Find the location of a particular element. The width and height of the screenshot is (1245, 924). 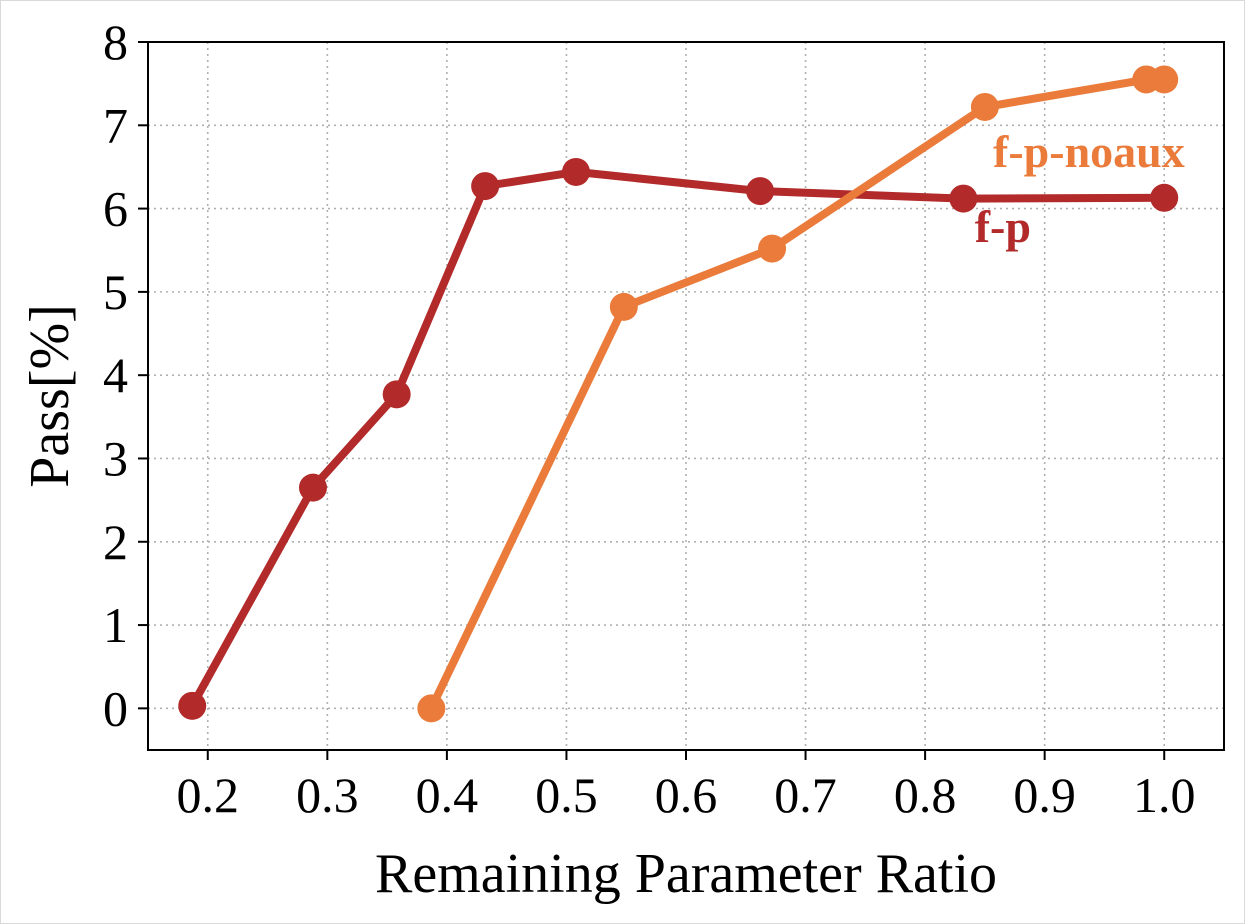

y-tick-label: 3 is located at coordinates (115, 458).